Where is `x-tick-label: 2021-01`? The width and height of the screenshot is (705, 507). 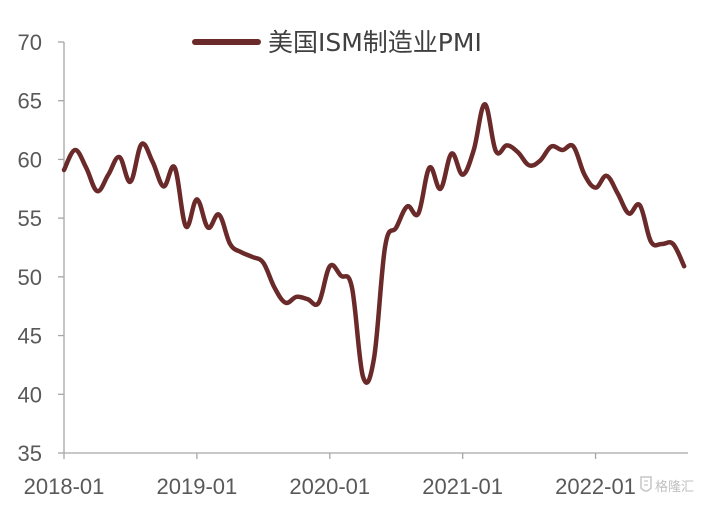
x-tick-label: 2021-01 is located at coordinates (462, 486).